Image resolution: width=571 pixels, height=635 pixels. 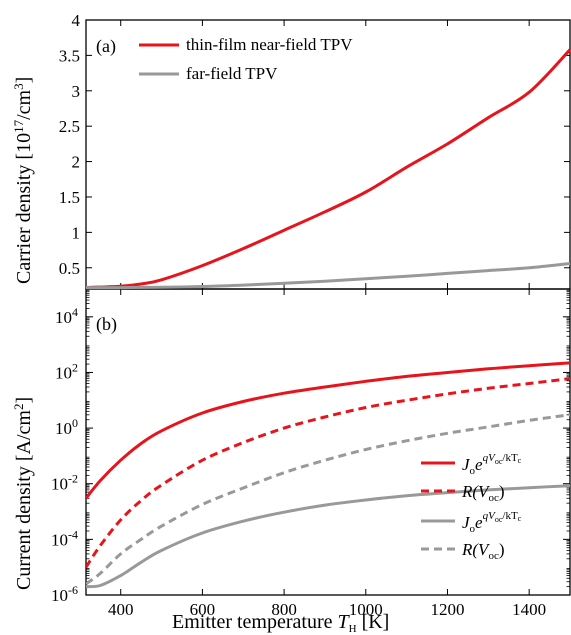 I want to click on panel-b-ytick-label: 10⁻⁶, so click(x=64, y=594).